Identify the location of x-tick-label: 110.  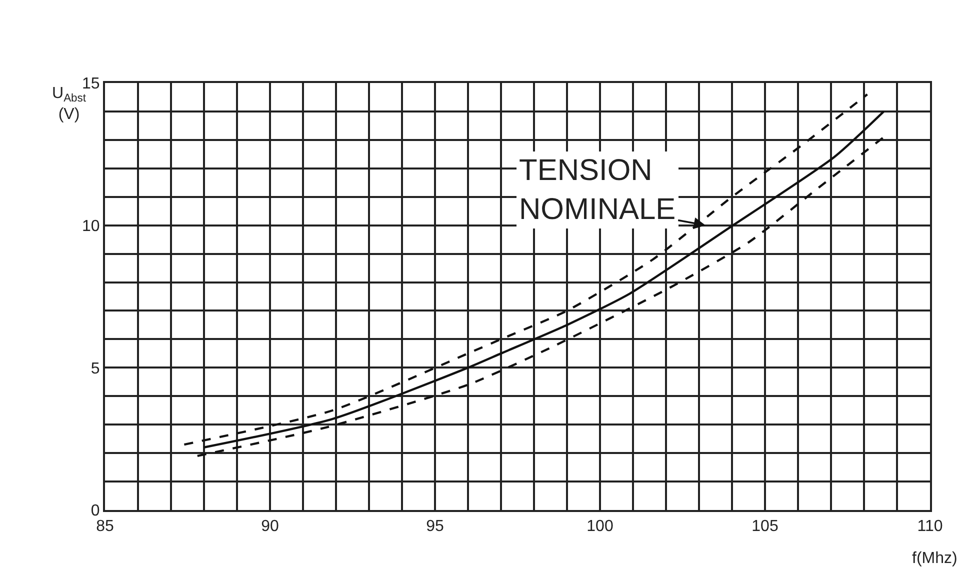
(930, 527).